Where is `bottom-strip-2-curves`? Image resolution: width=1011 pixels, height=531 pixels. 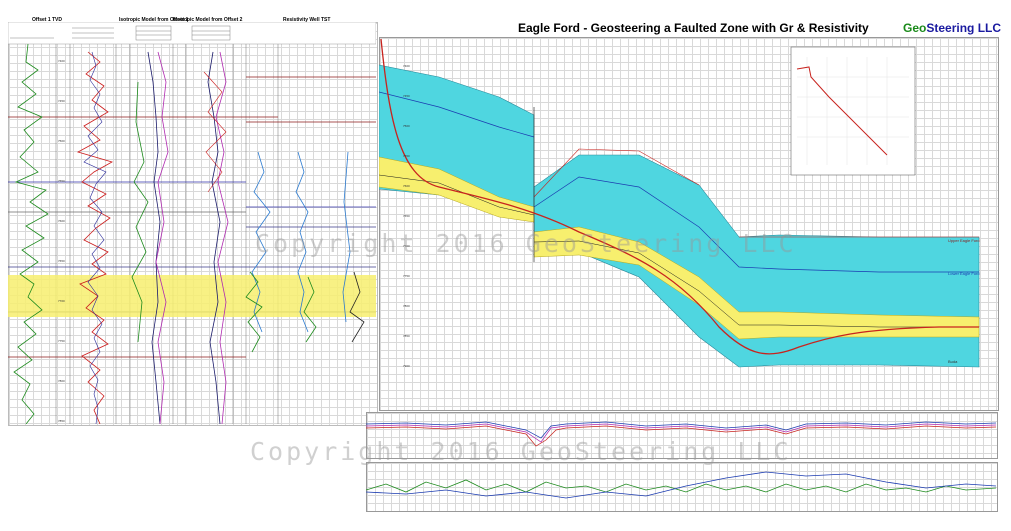
bottom-strip-2-curves is located at coordinates (681, 485).